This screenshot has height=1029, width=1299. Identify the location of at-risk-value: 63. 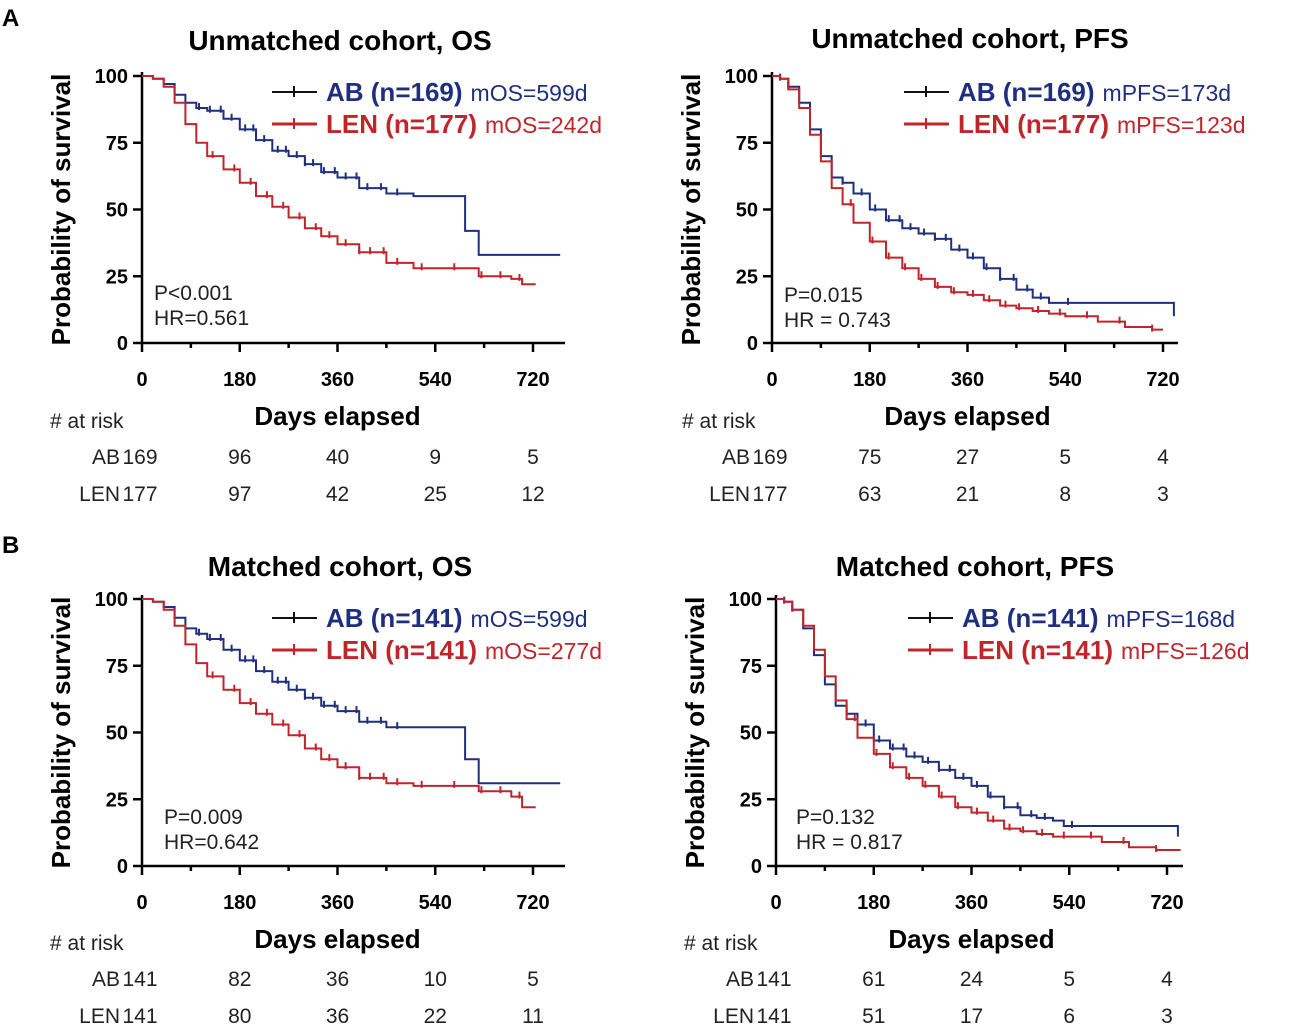
(869, 494).